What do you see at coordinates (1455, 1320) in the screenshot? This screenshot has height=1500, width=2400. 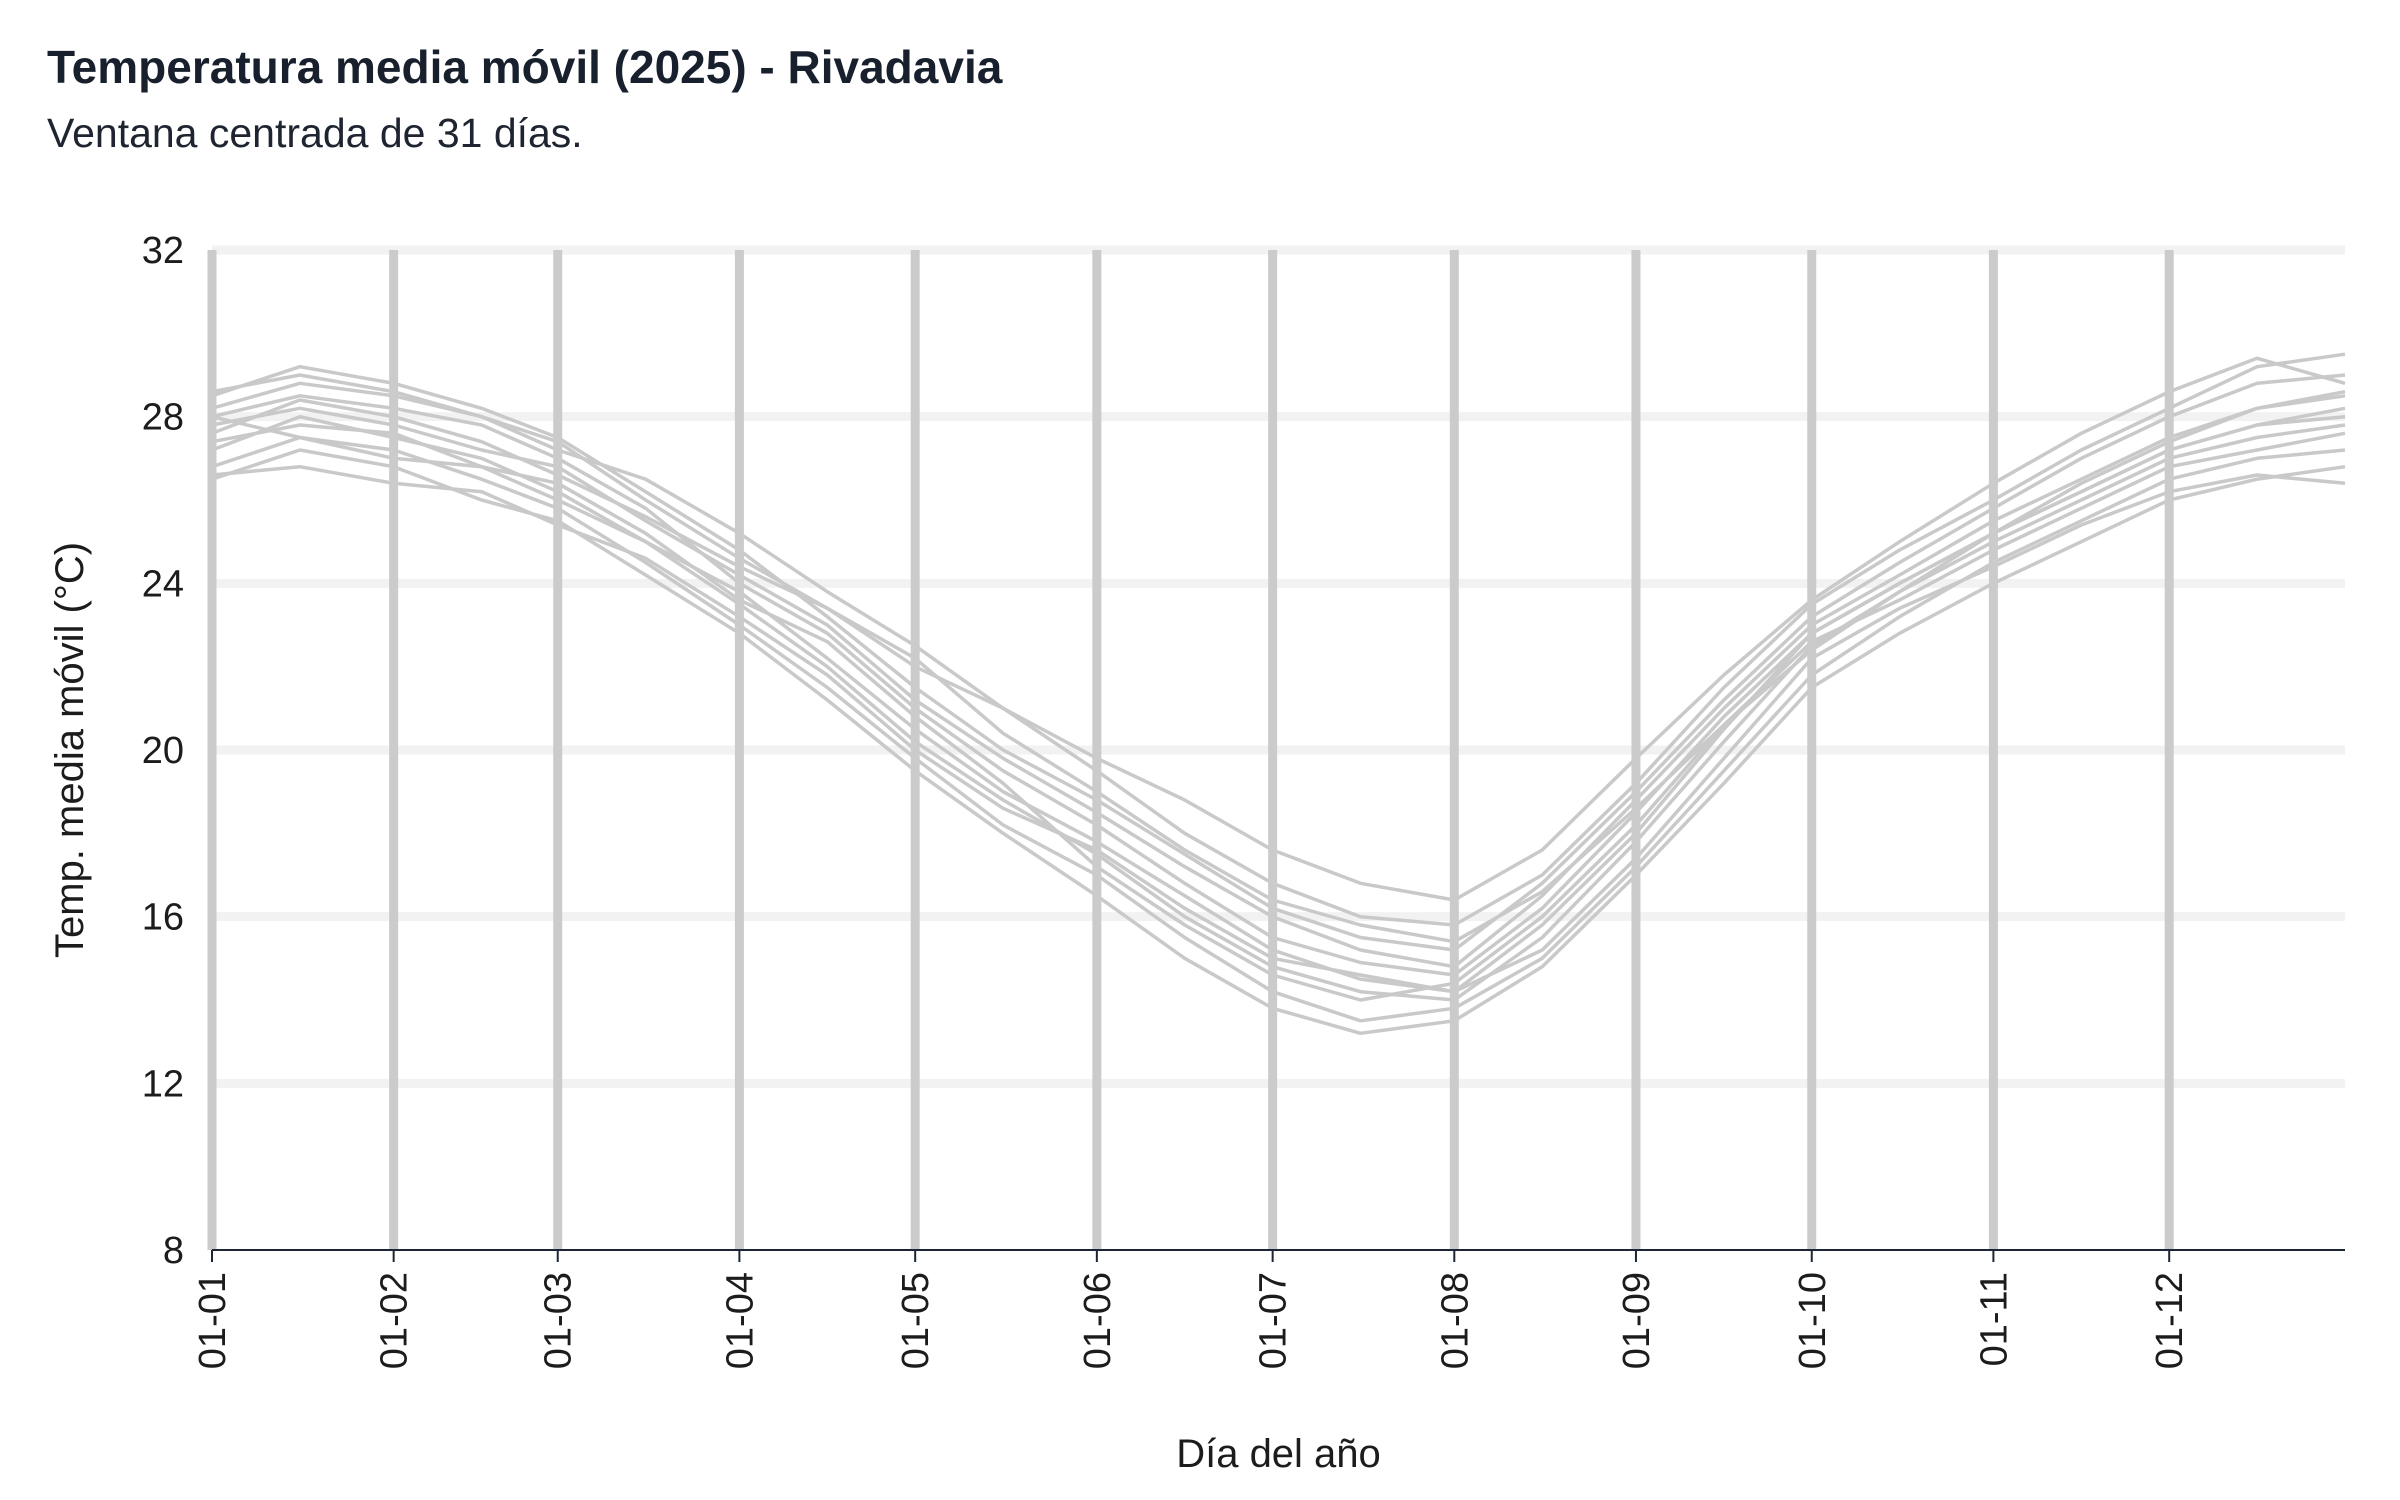 I see `x-tick-label: 01-08` at bounding box center [1455, 1320].